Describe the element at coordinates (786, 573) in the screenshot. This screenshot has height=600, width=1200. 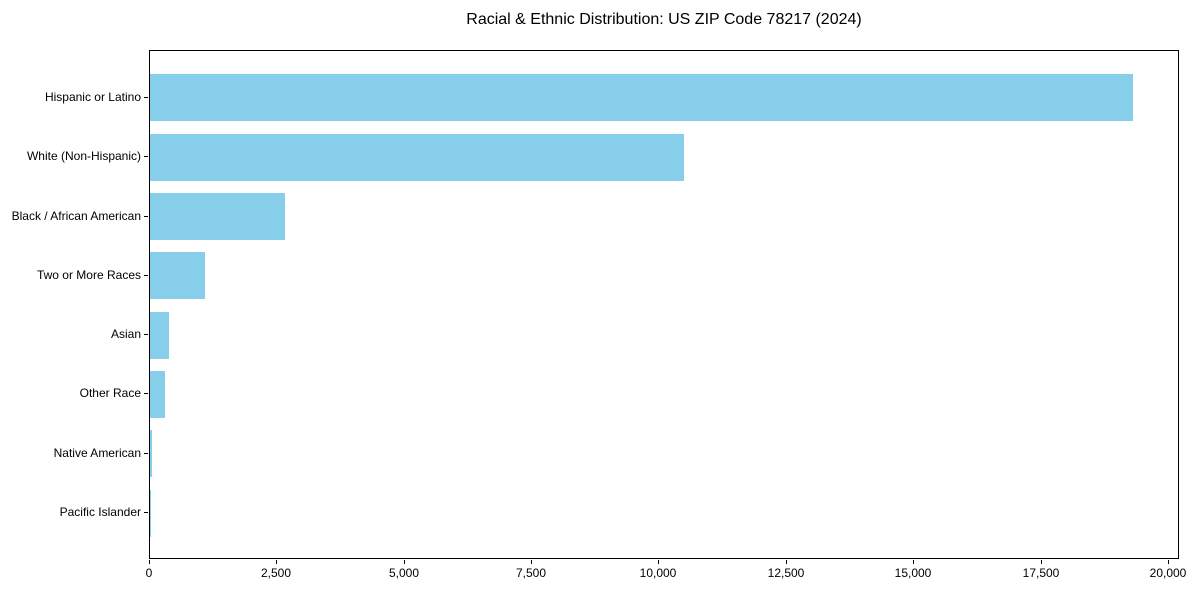
I see `x-label-12500: 12,500` at that location.